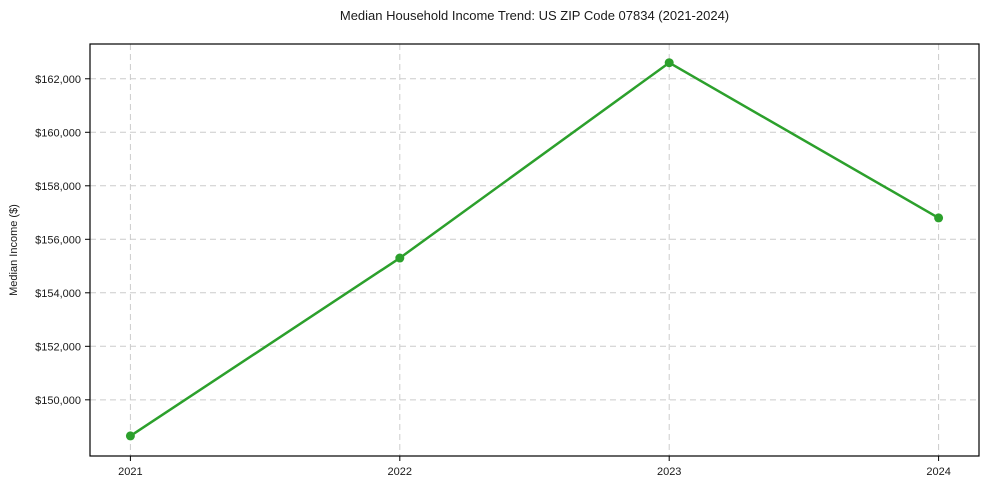 This screenshot has height=490, width=989. What do you see at coordinates (58, 133) in the screenshot?
I see `y-tick-label: $160,000` at bounding box center [58, 133].